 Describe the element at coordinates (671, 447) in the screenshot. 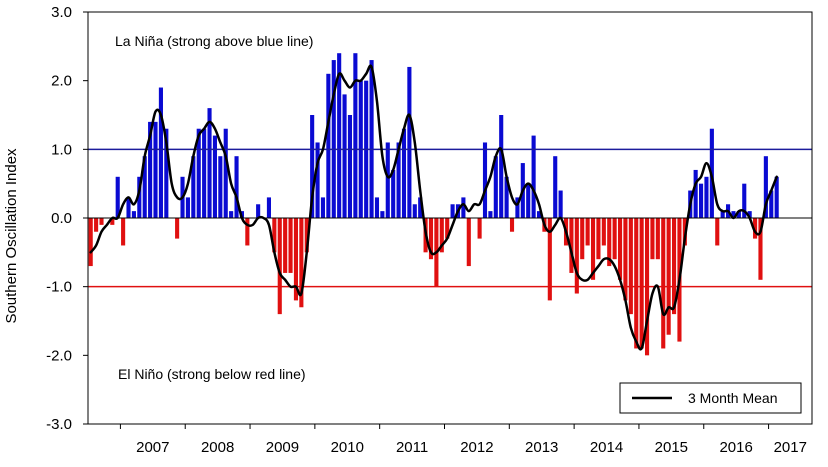

I see `x-tick-label: 2015` at that location.